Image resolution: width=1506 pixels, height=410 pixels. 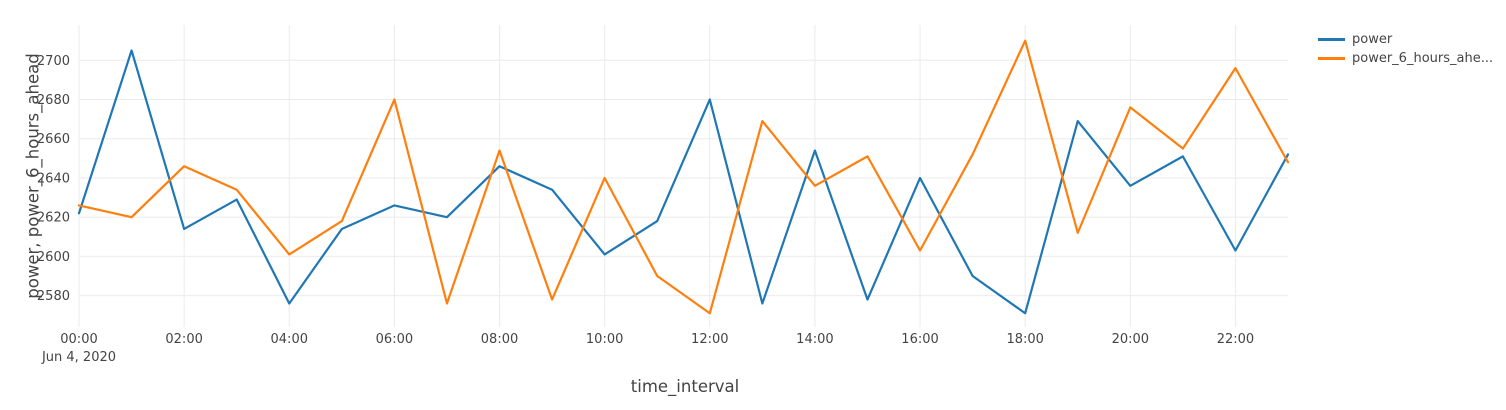 What do you see at coordinates (53, 178) in the screenshot?
I see `y-tick-label: 2640` at bounding box center [53, 178].